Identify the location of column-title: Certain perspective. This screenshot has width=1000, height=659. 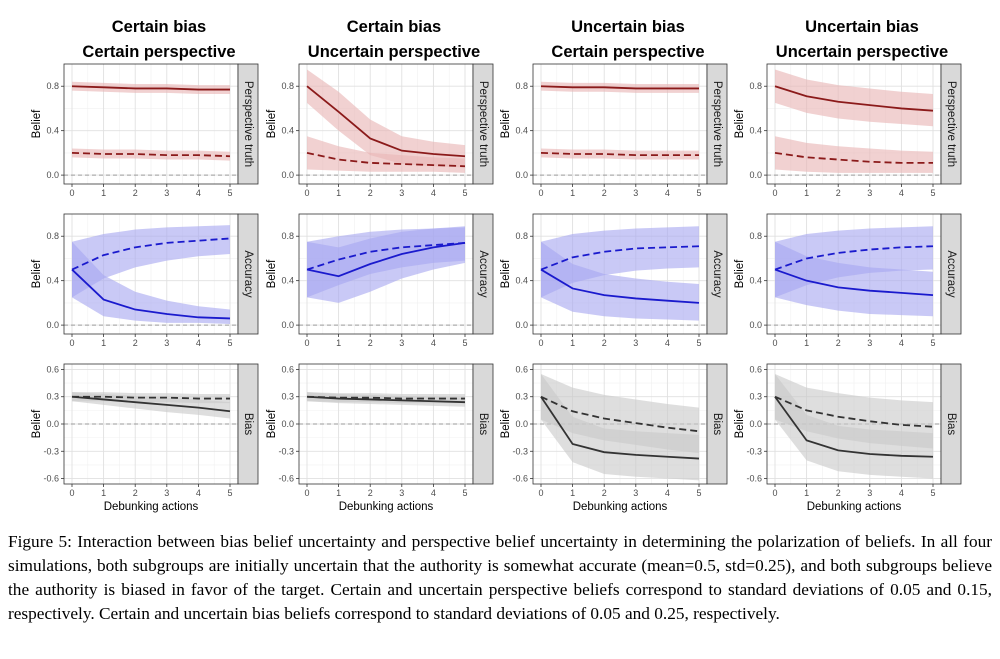
(627, 52).